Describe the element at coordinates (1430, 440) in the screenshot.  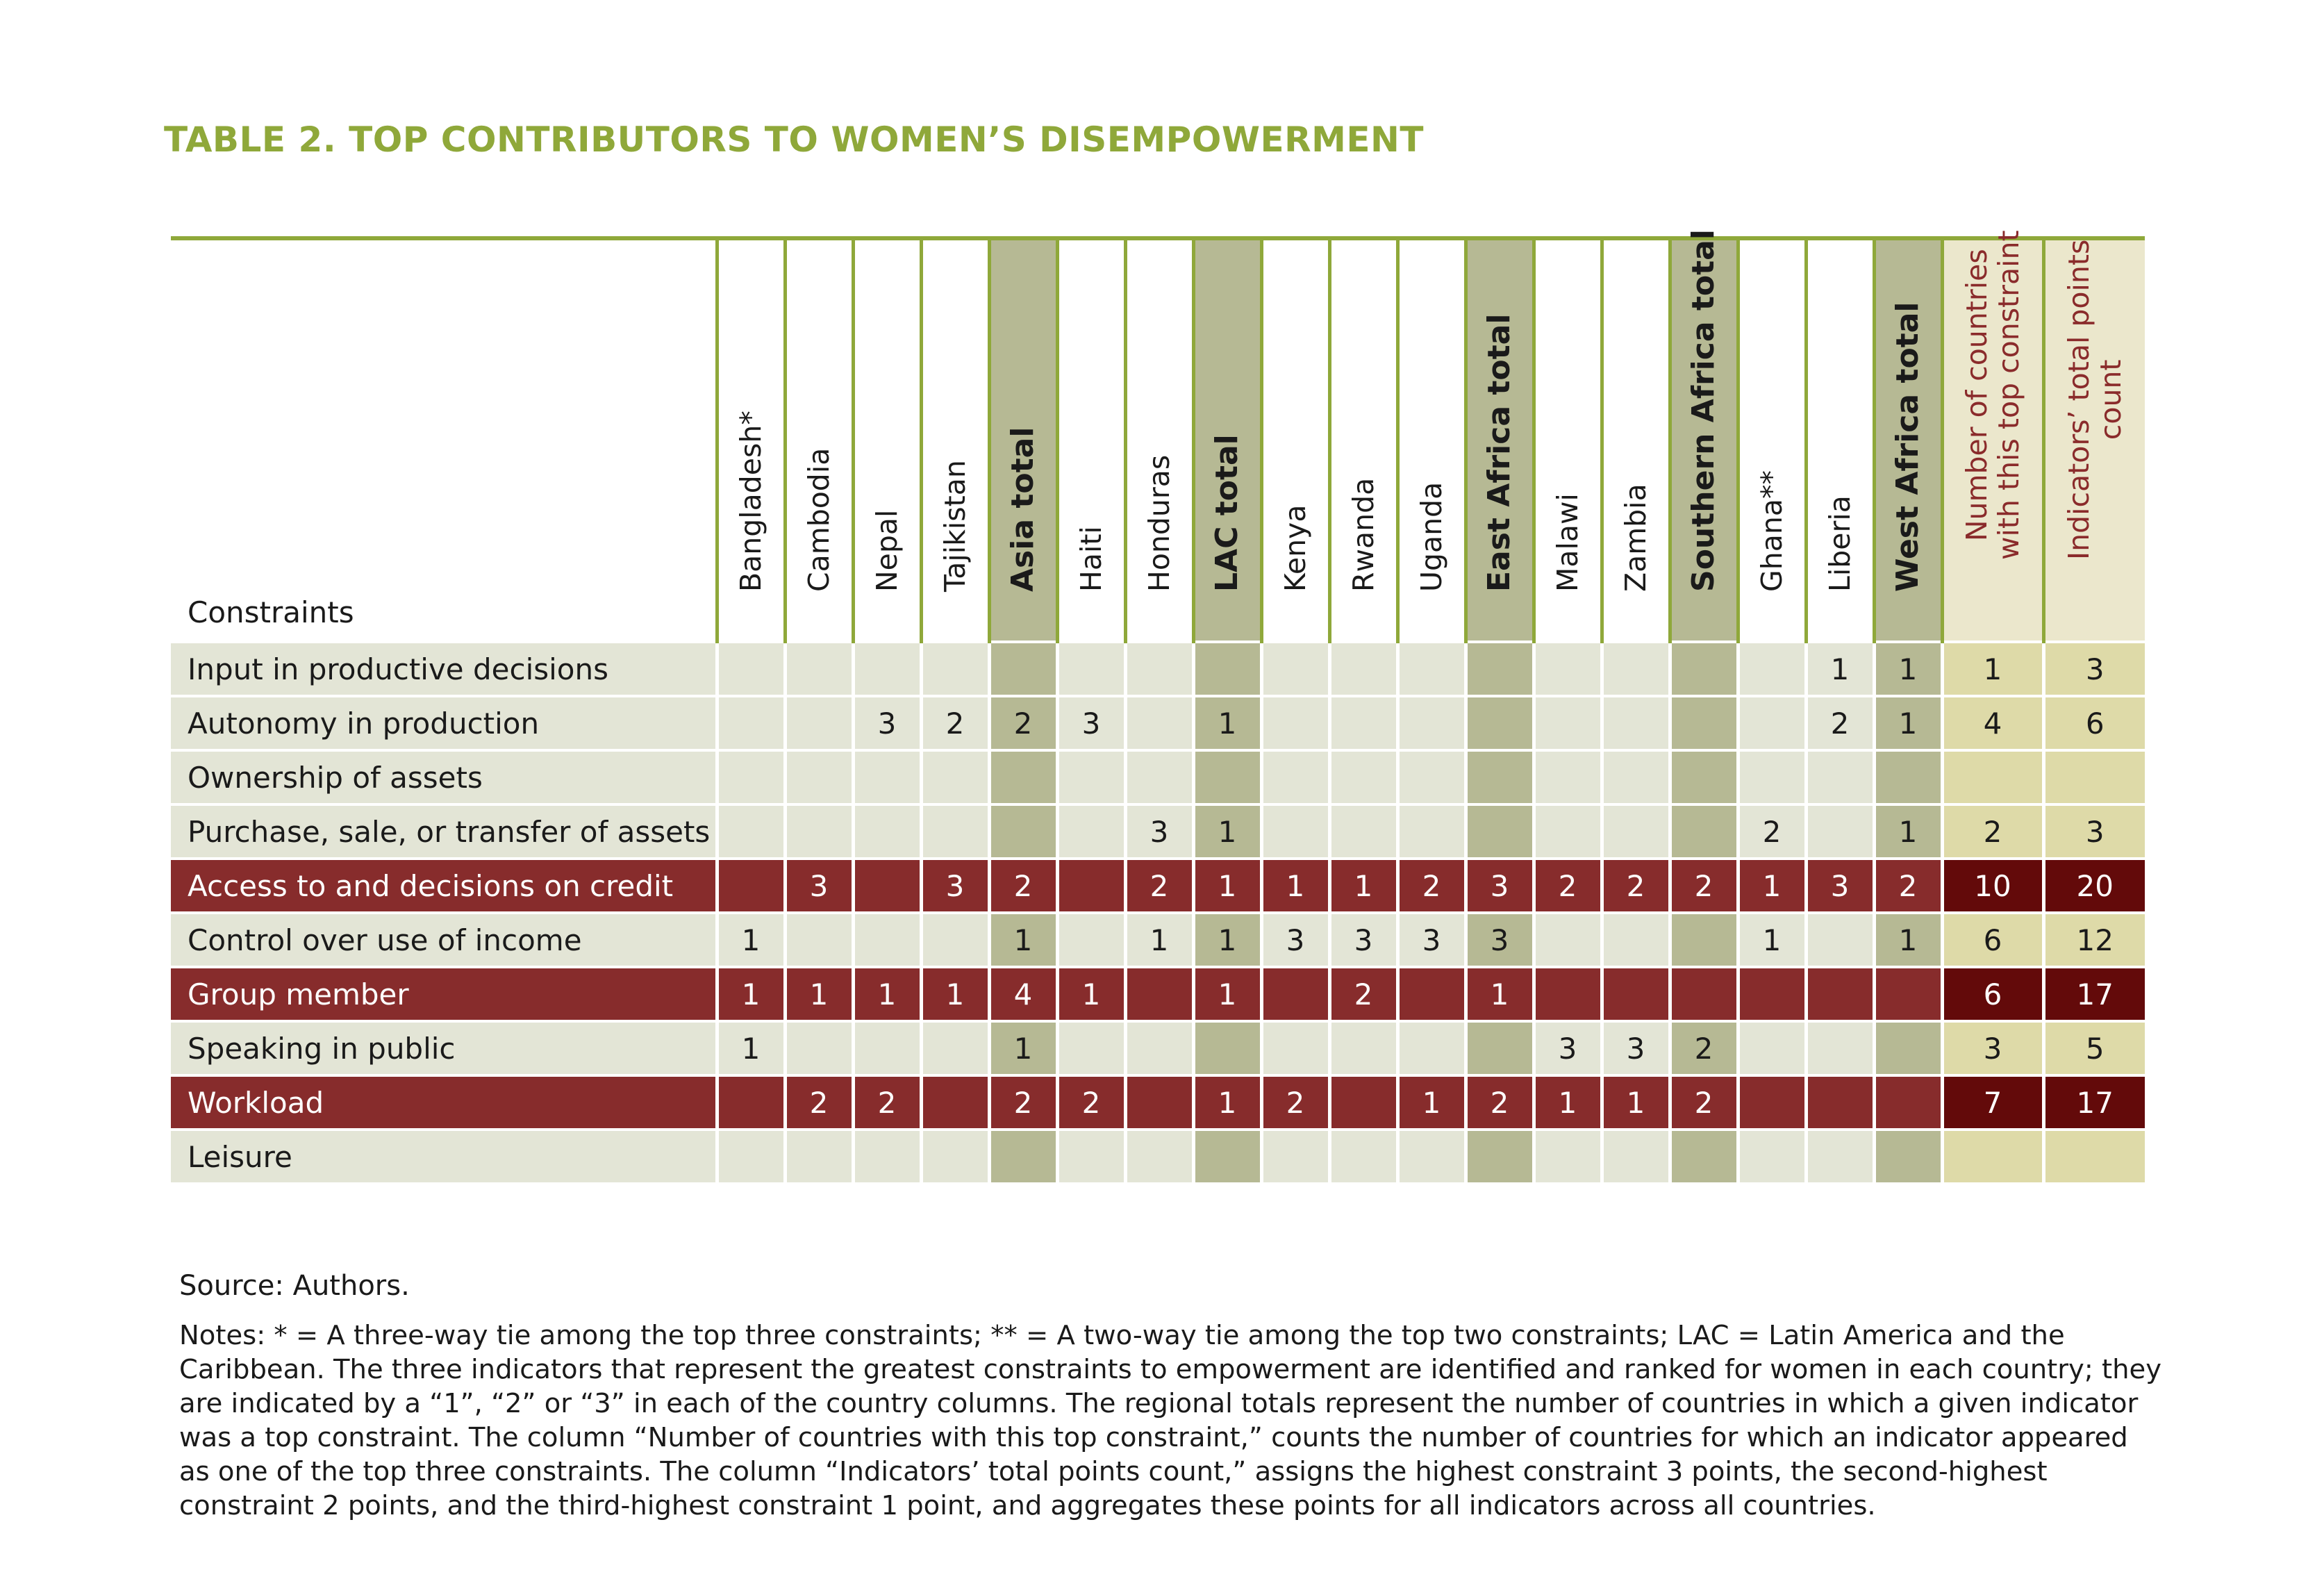
I see `column-header-10: Uganda` at that location.